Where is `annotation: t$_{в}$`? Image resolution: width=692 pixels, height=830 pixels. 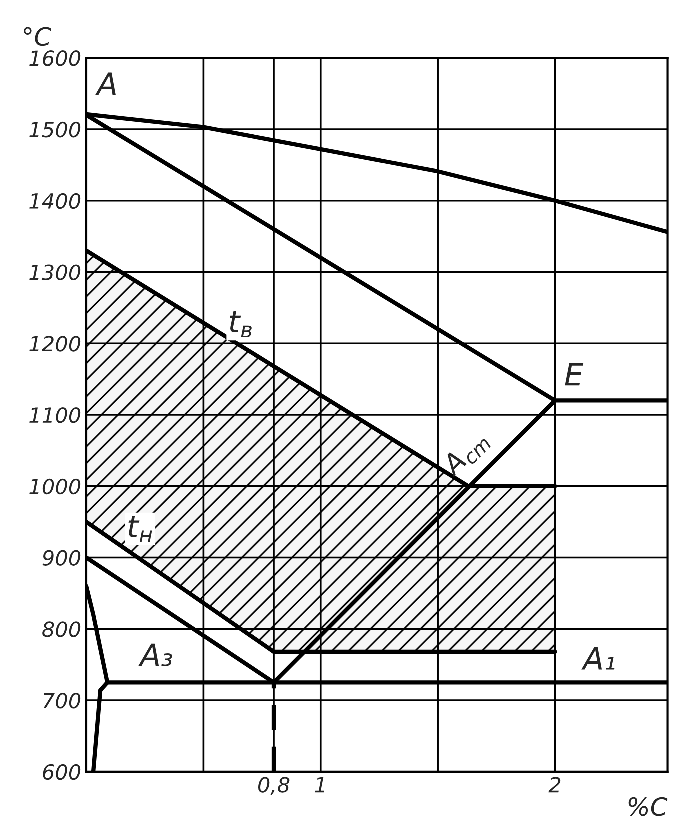 annotation: t$_{в}$ is located at coordinates (241, 324).